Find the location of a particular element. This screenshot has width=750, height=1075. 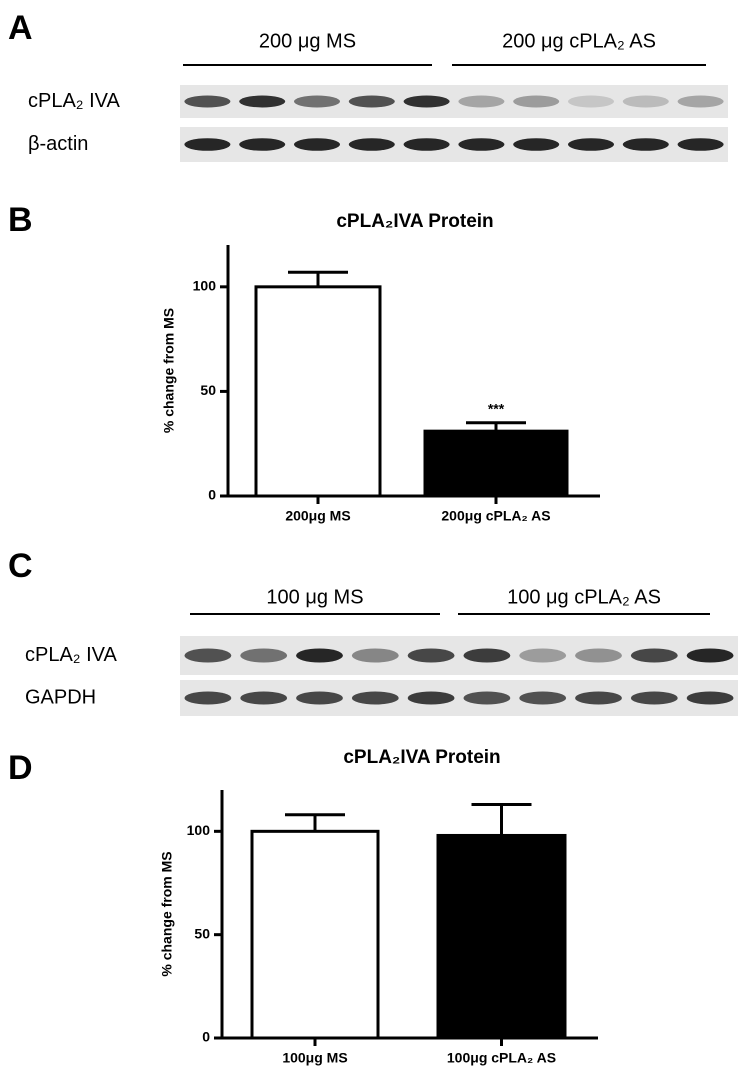

panel-label: B is located at coordinates (20, 220).